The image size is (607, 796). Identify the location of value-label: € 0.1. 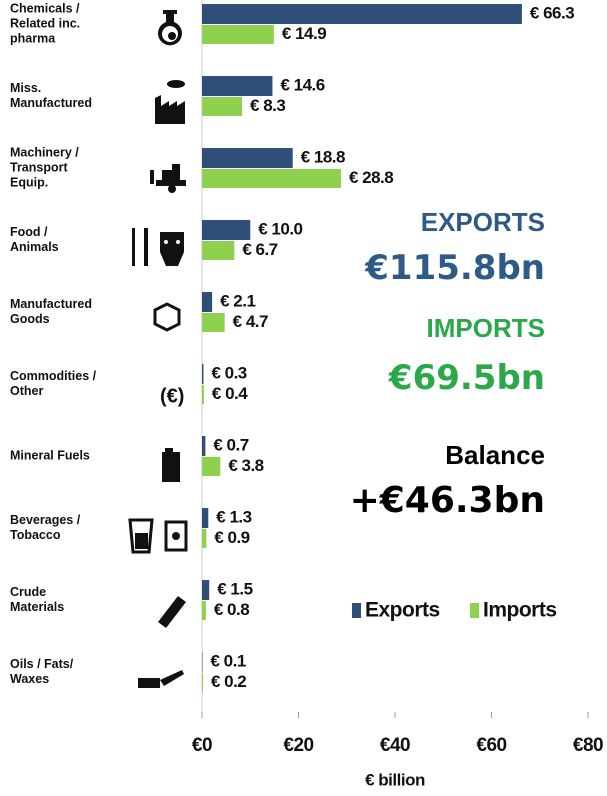
(227, 660).